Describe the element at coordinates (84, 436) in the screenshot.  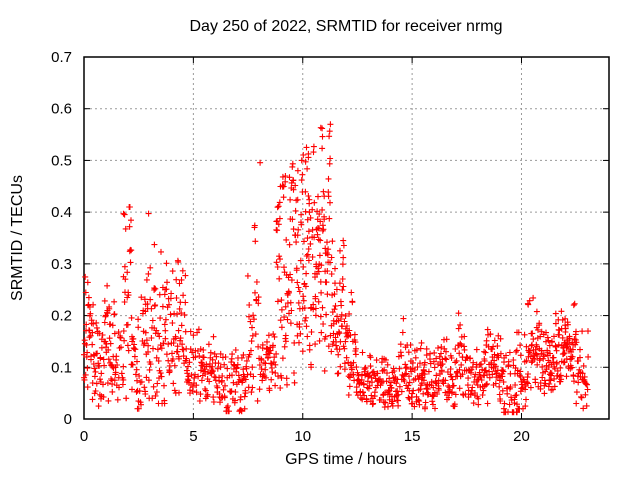
I see `x-tick-label: 0` at that location.